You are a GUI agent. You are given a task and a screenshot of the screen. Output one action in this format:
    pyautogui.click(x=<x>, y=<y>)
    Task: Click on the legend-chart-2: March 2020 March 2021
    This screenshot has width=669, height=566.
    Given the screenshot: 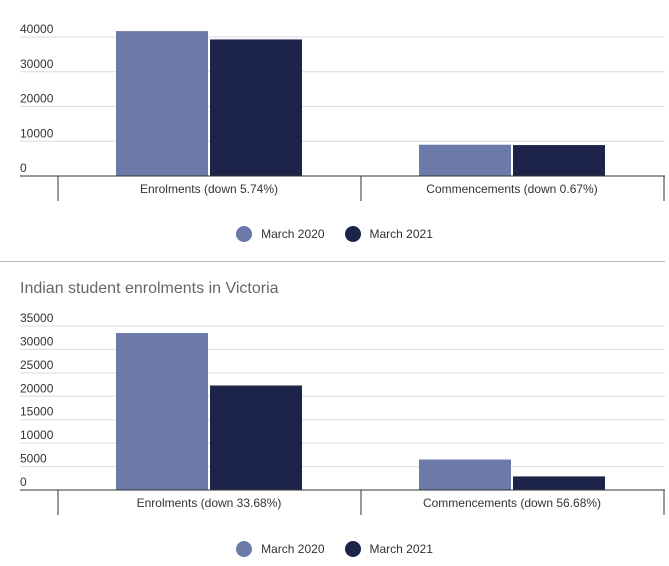 What is the action you would take?
    pyautogui.click(x=334, y=549)
    